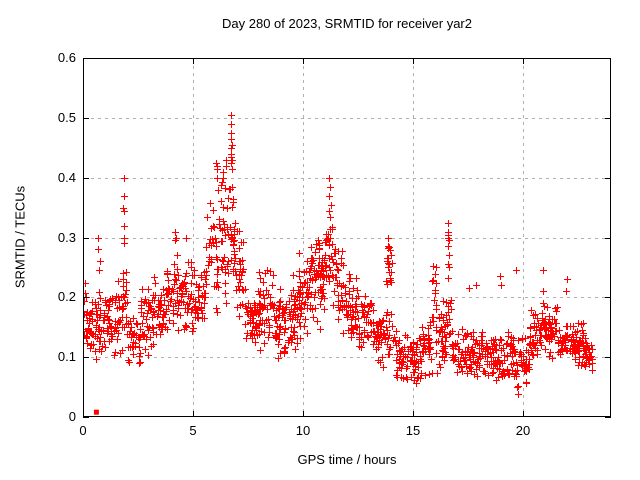  I want to click on x-tick-label: 20, so click(523, 430).